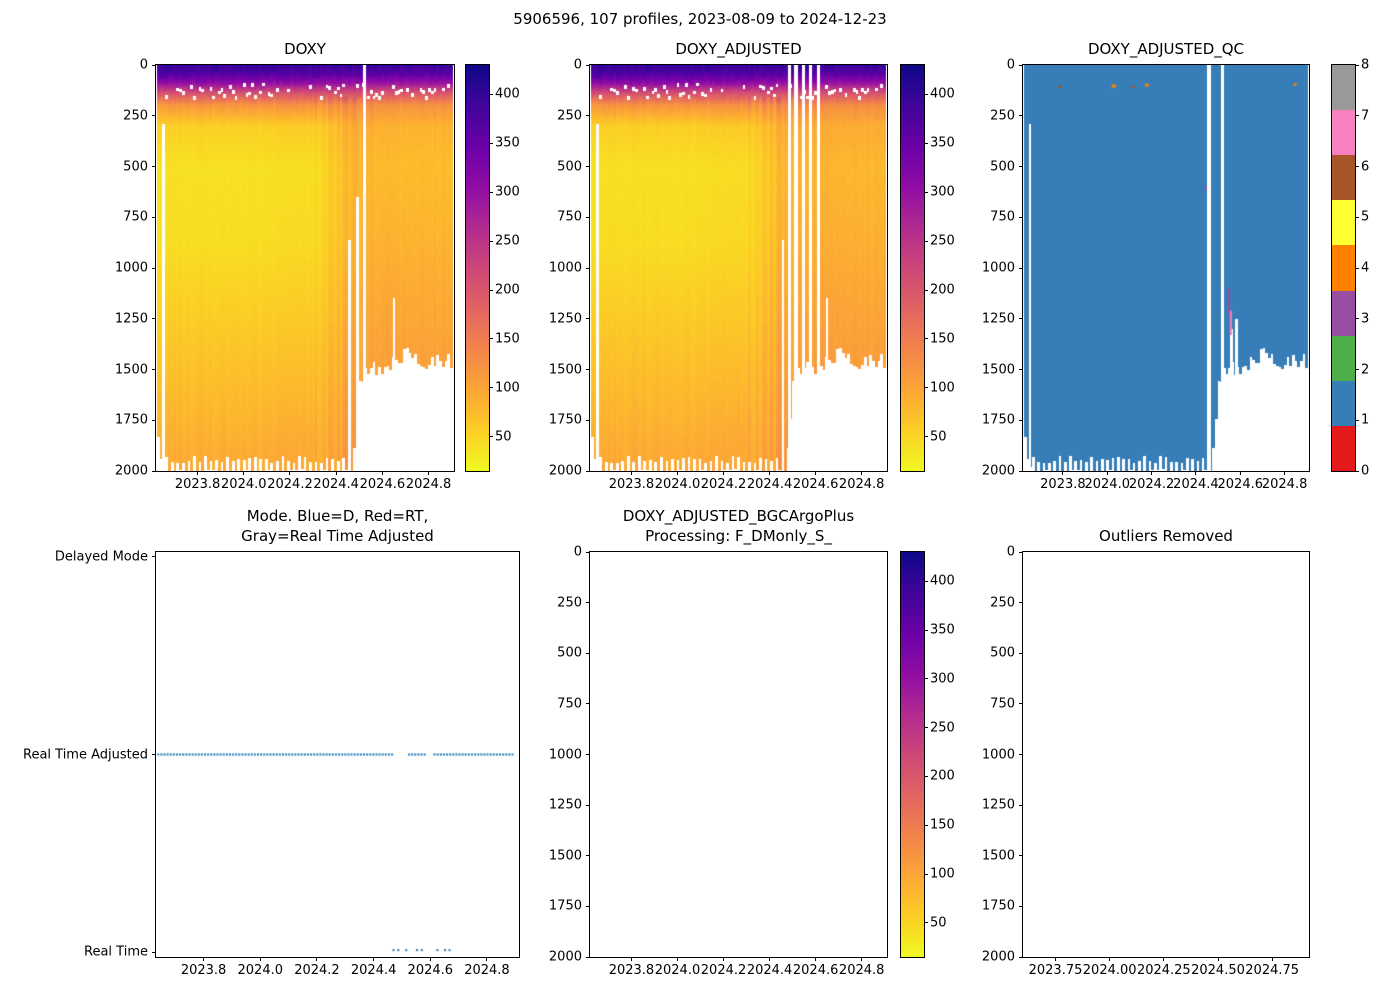 This screenshot has height=1000, width=1400. Describe the element at coordinates (1166, 535) in the screenshot. I see `subplot-outliers-removed-title: Outliers Removed` at that location.